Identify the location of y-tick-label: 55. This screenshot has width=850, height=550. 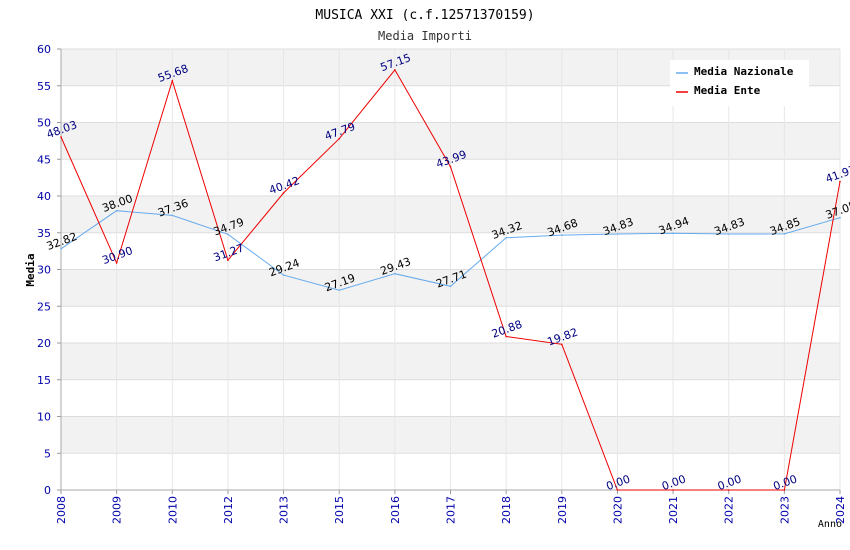
(44, 86).